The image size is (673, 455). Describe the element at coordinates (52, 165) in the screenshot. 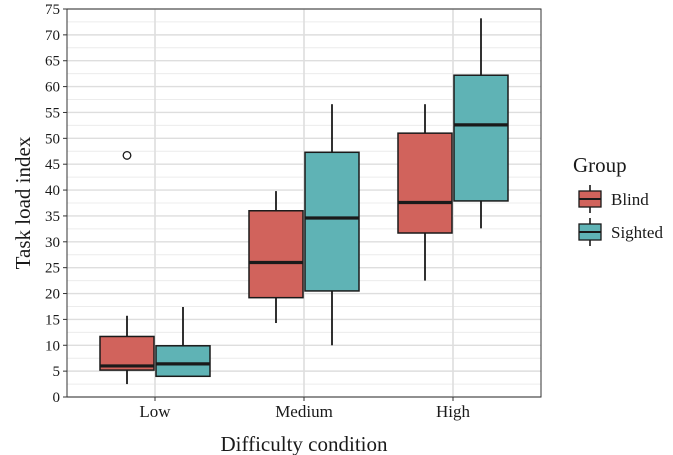

I see `y-tick-label: 45` at that location.